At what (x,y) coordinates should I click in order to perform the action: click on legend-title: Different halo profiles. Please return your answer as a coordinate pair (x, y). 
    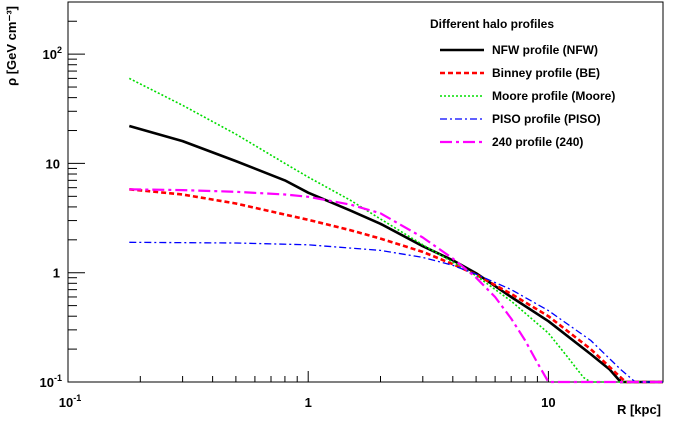
    Looking at the image, I should click on (492, 24).